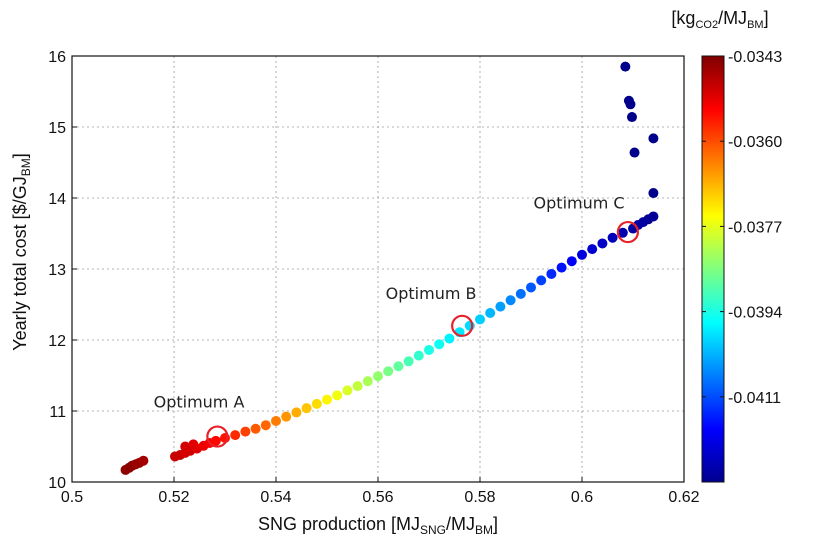 The image size is (813, 545). Describe the element at coordinates (57, 199) in the screenshot. I see `y-tick-label: 14` at that location.